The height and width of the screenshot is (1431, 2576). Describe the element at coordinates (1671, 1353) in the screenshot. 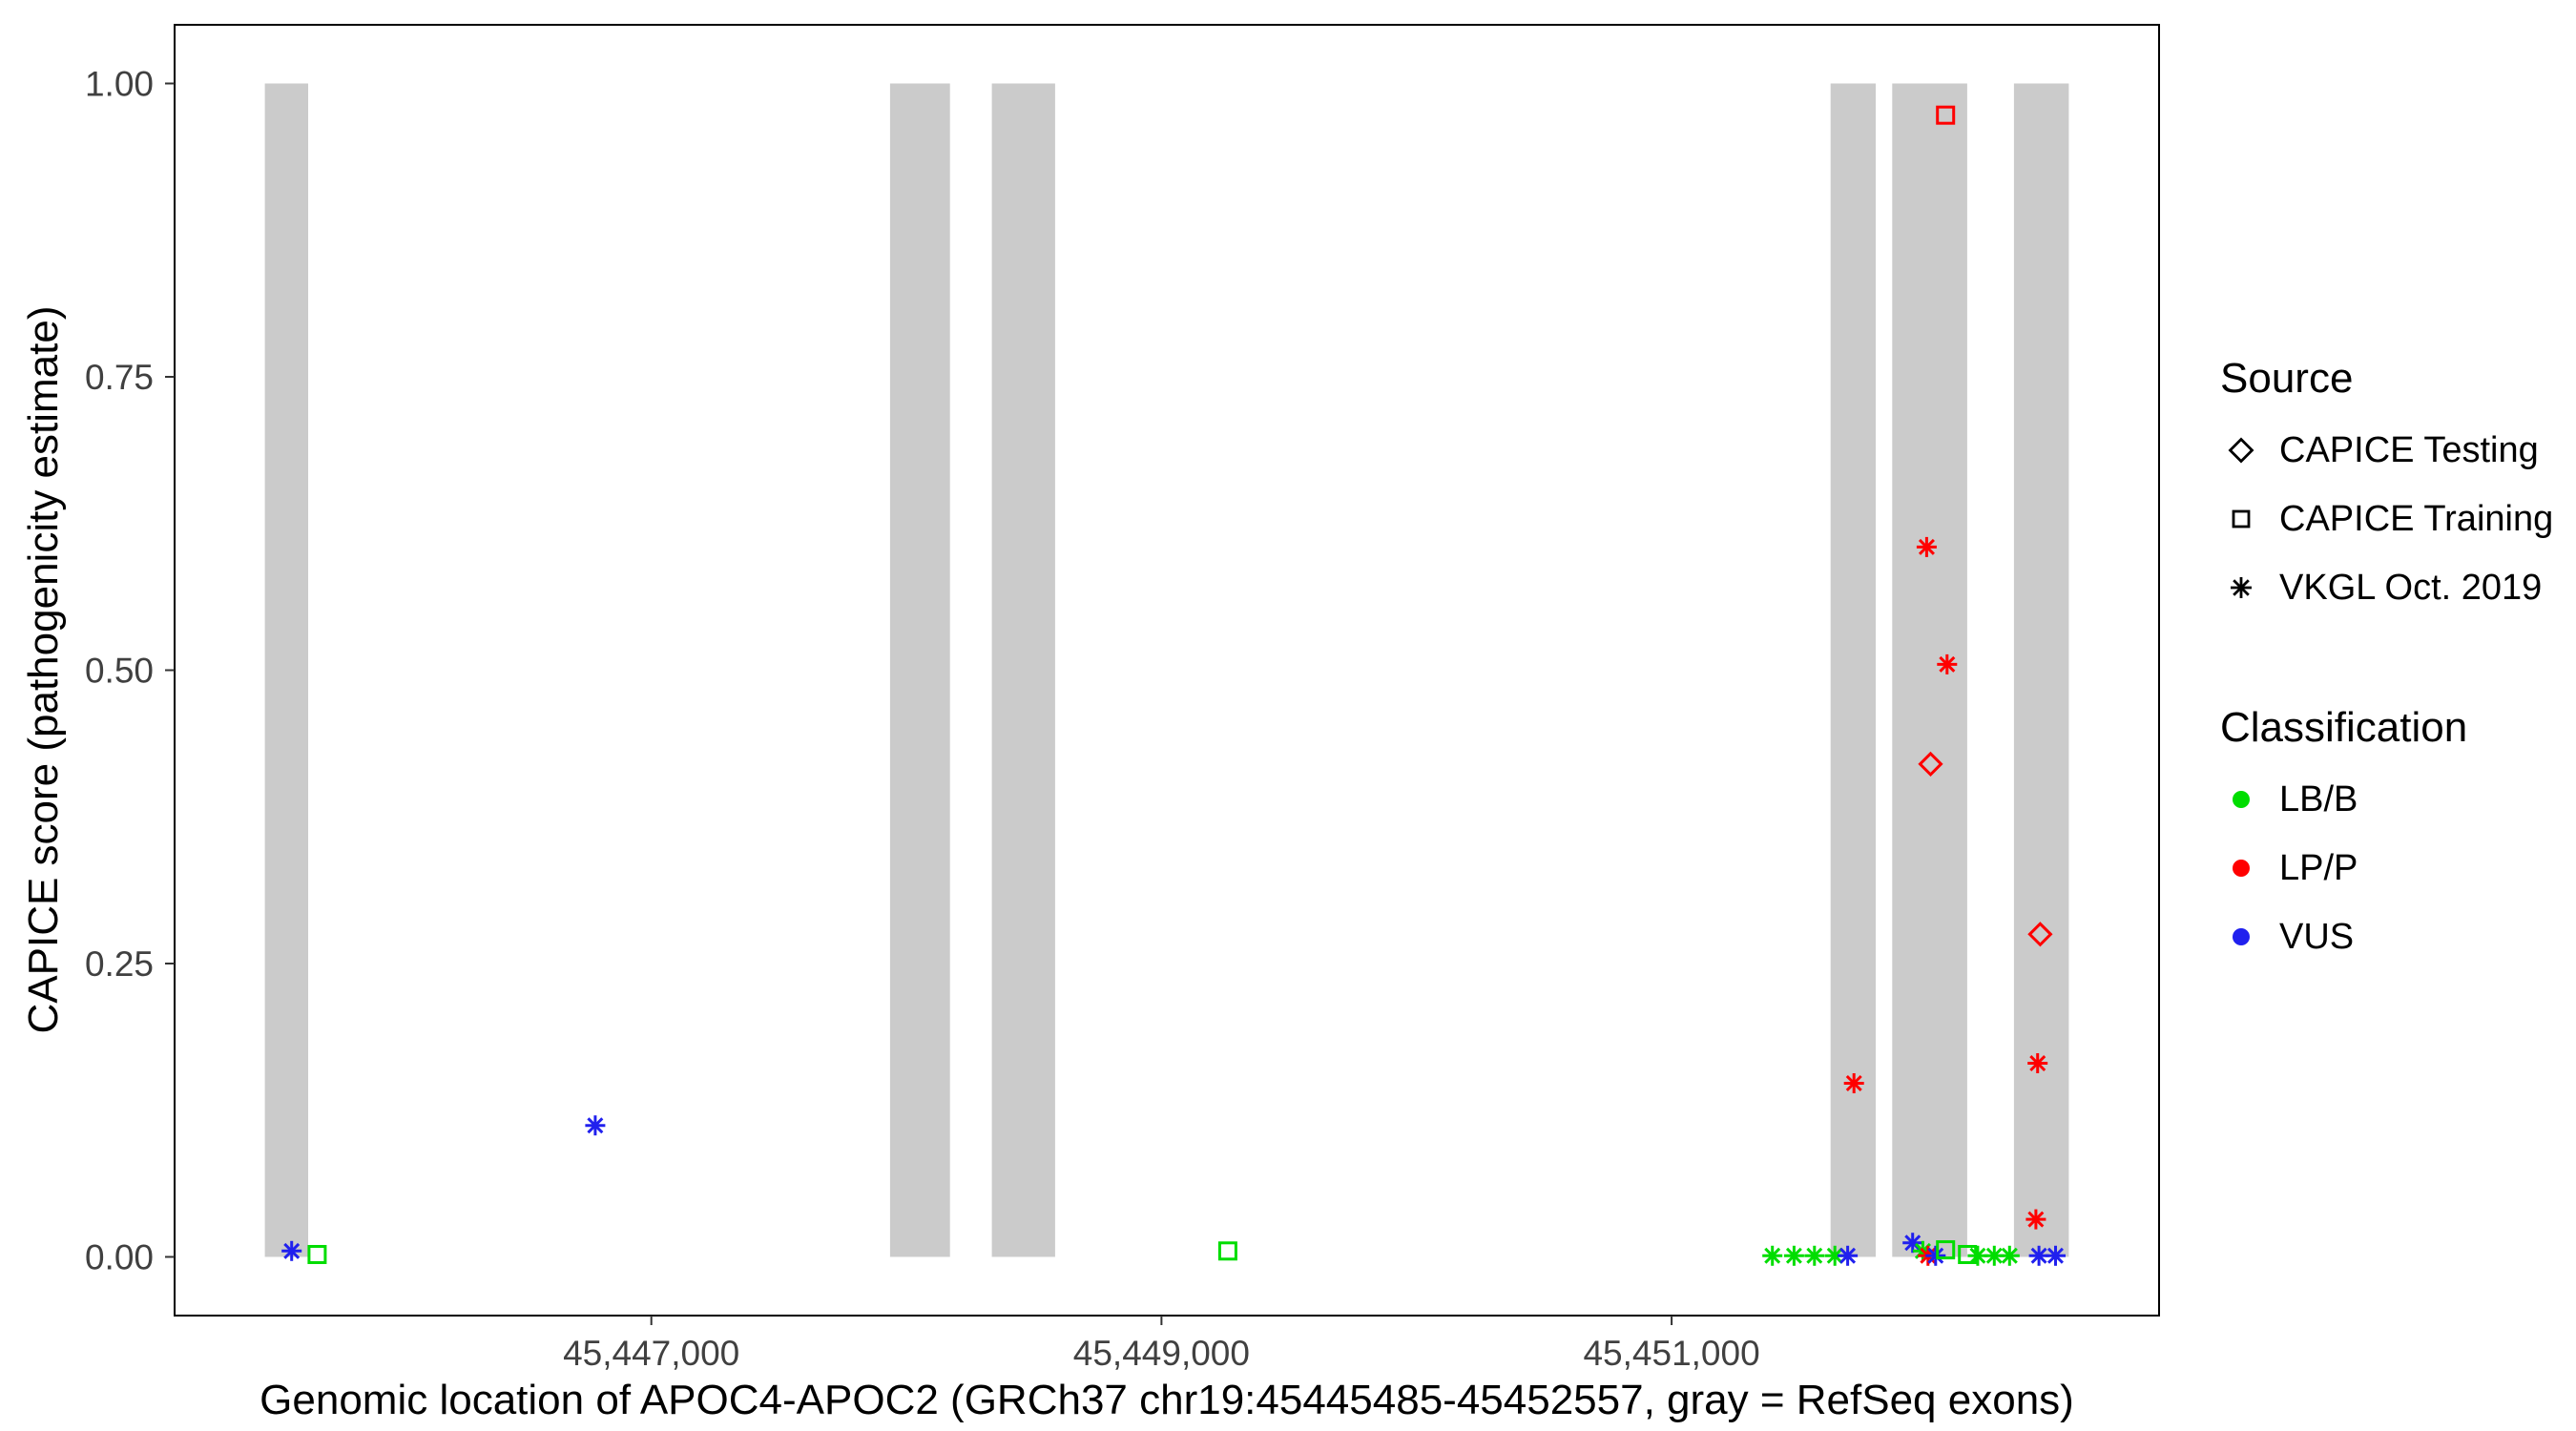

I see `x-tick-label: 45,451,000` at that location.